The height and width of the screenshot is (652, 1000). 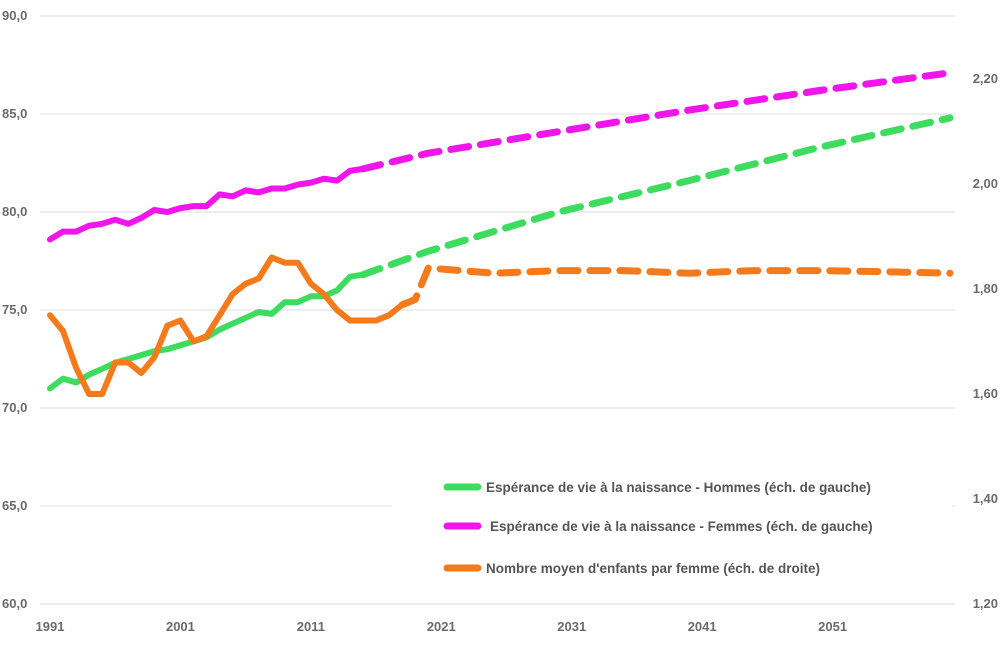 What do you see at coordinates (985, 183) in the screenshot?
I see `y-right-tick-label: 2,00` at bounding box center [985, 183].